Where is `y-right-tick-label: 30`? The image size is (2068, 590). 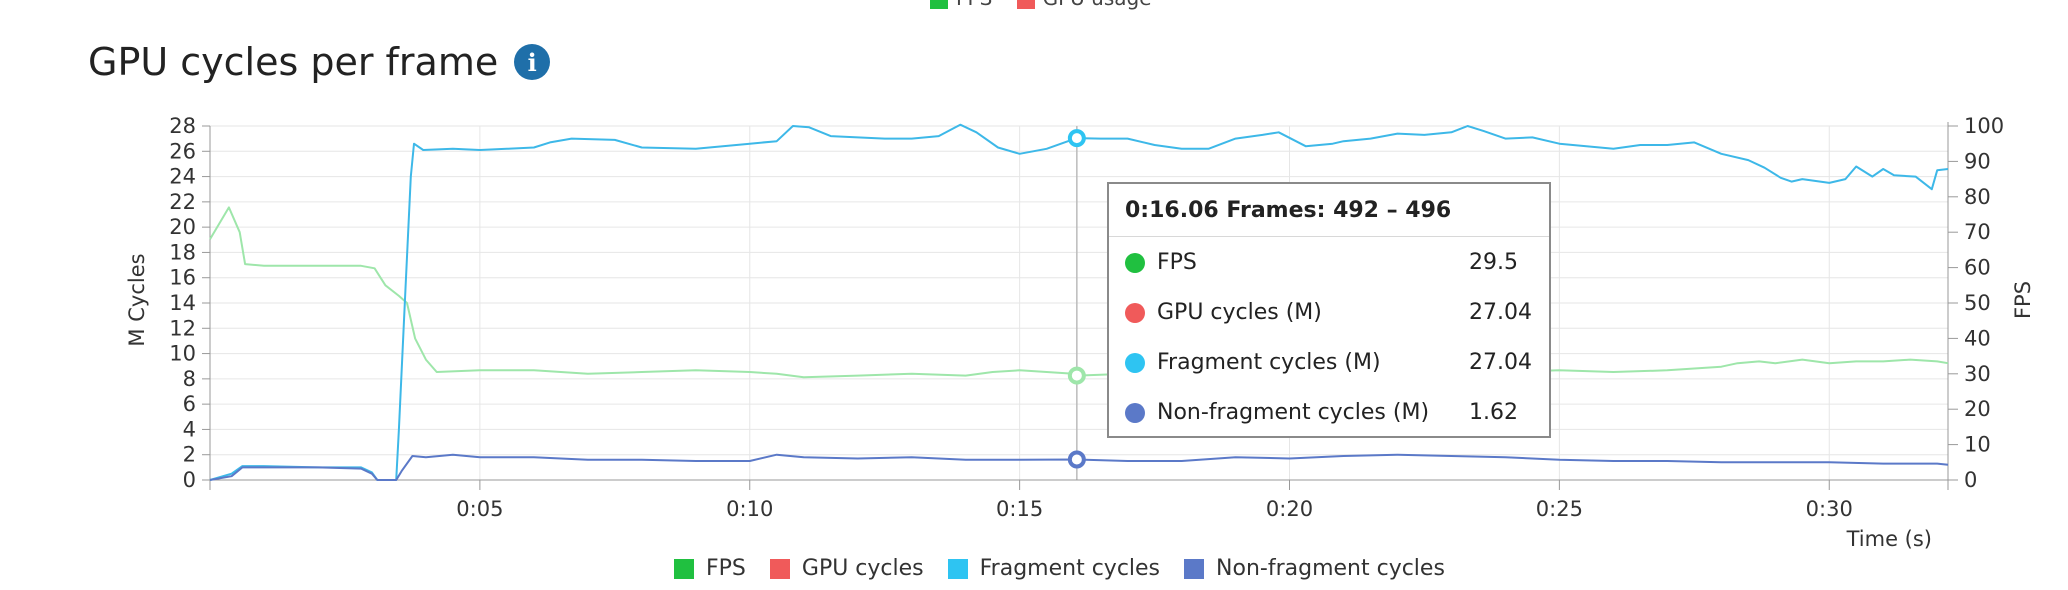
y-right-tick-label: 30 is located at coordinates (1977, 374).